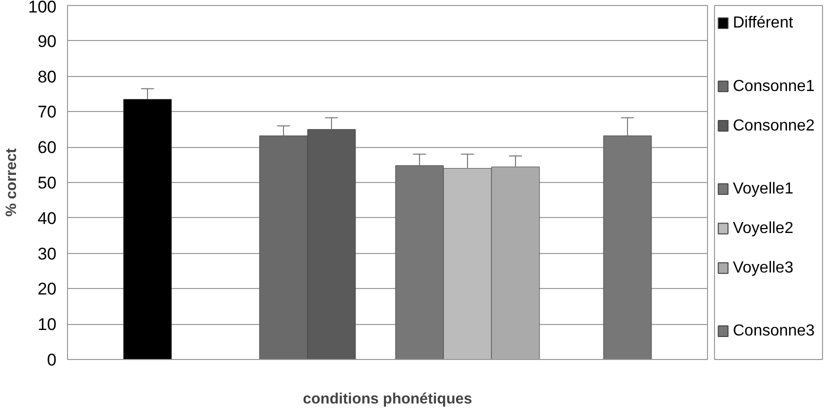 The width and height of the screenshot is (828, 412). What do you see at coordinates (47, 76) in the screenshot?
I see `y-tick-label: 80` at bounding box center [47, 76].